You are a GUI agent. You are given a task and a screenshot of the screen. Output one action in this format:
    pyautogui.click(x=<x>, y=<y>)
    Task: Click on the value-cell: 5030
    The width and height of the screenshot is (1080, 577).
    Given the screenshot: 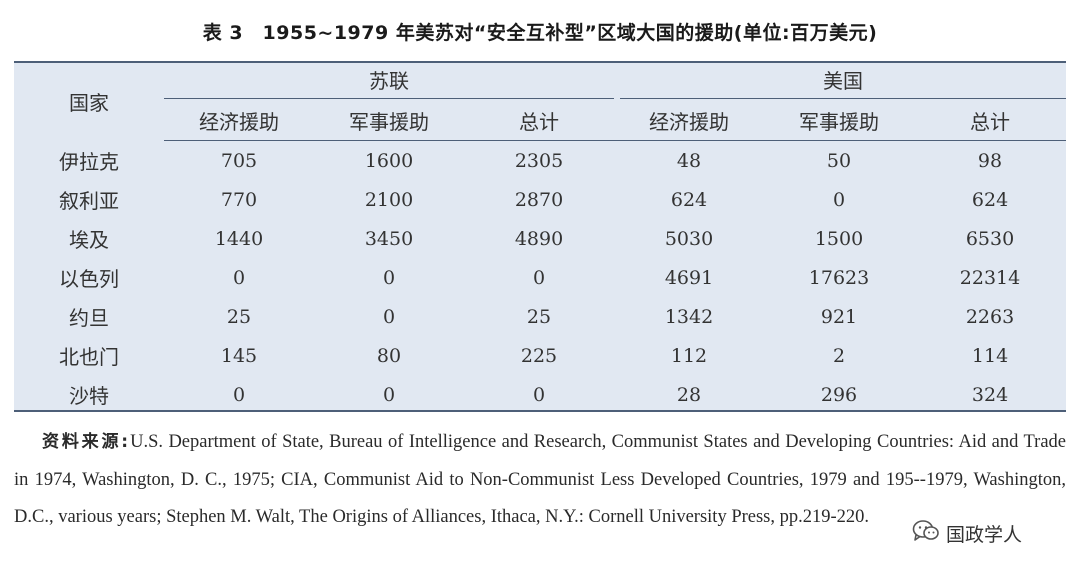 What is the action you would take?
    pyautogui.click(x=689, y=238)
    